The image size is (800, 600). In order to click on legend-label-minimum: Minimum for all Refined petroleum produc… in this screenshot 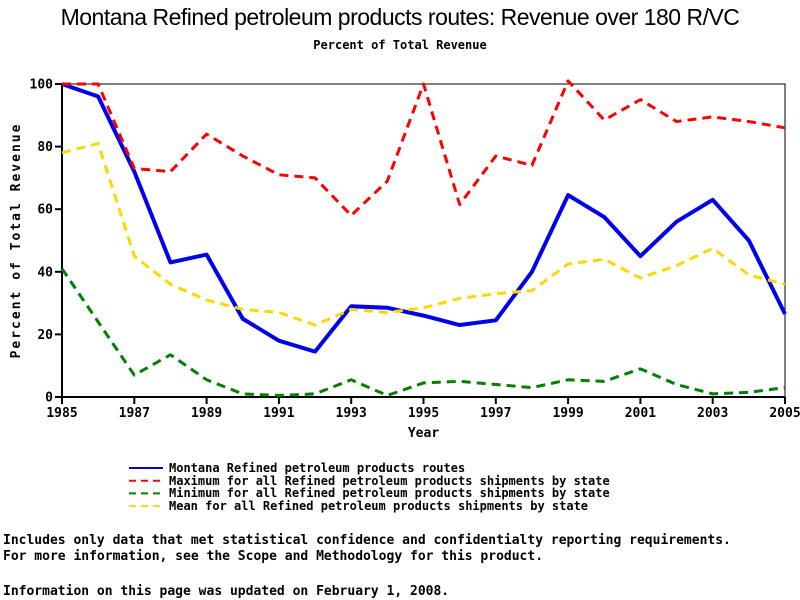, I will do `click(389, 493)`.